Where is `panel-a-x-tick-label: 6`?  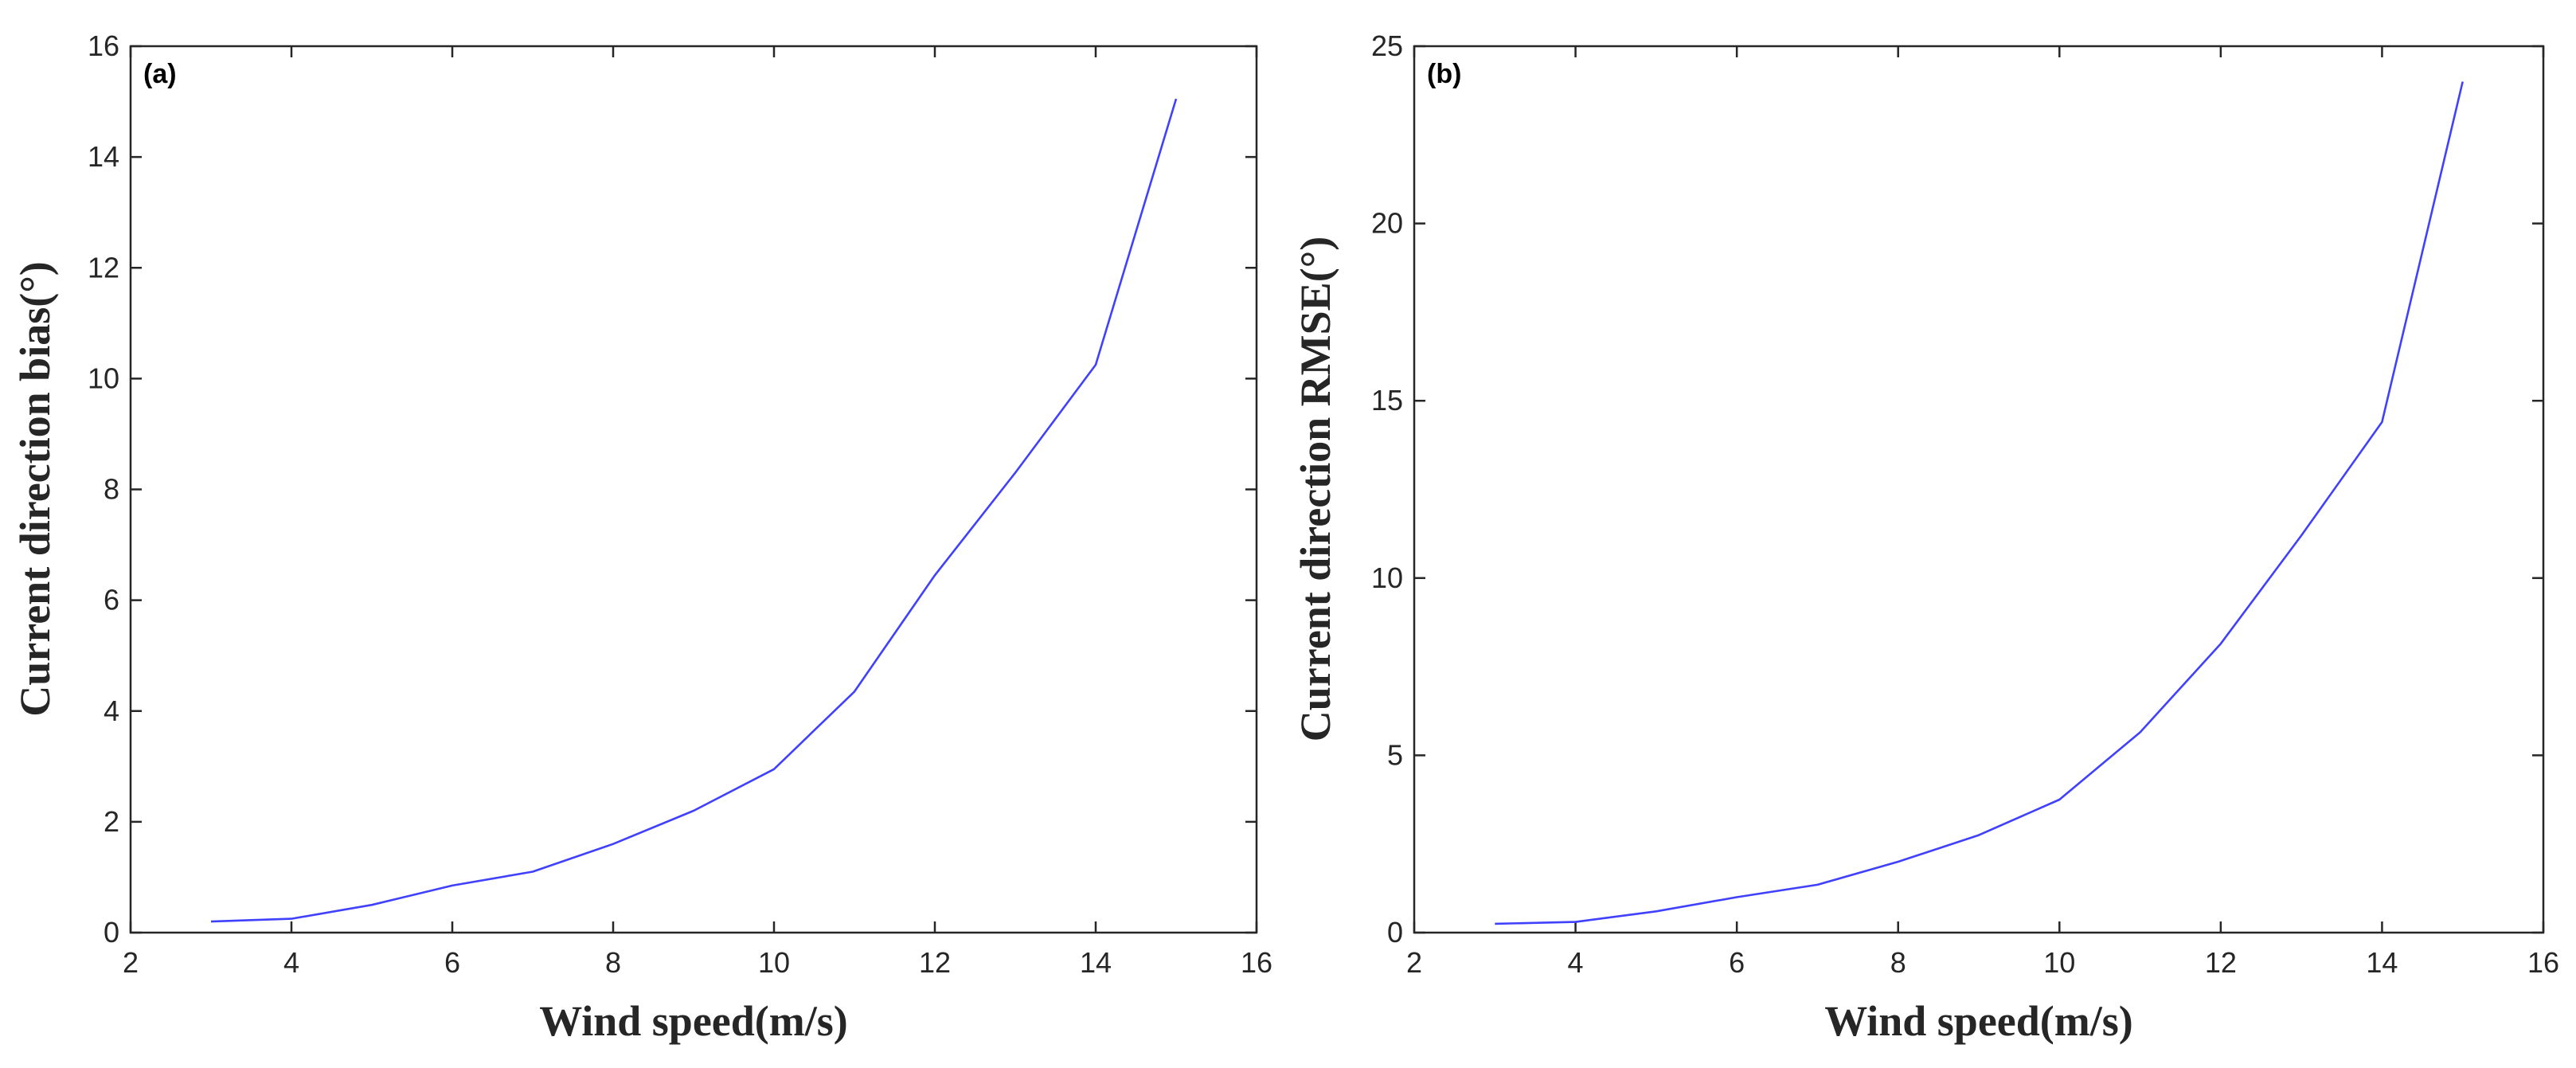 panel-a-x-tick-label: 6 is located at coordinates (452, 962).